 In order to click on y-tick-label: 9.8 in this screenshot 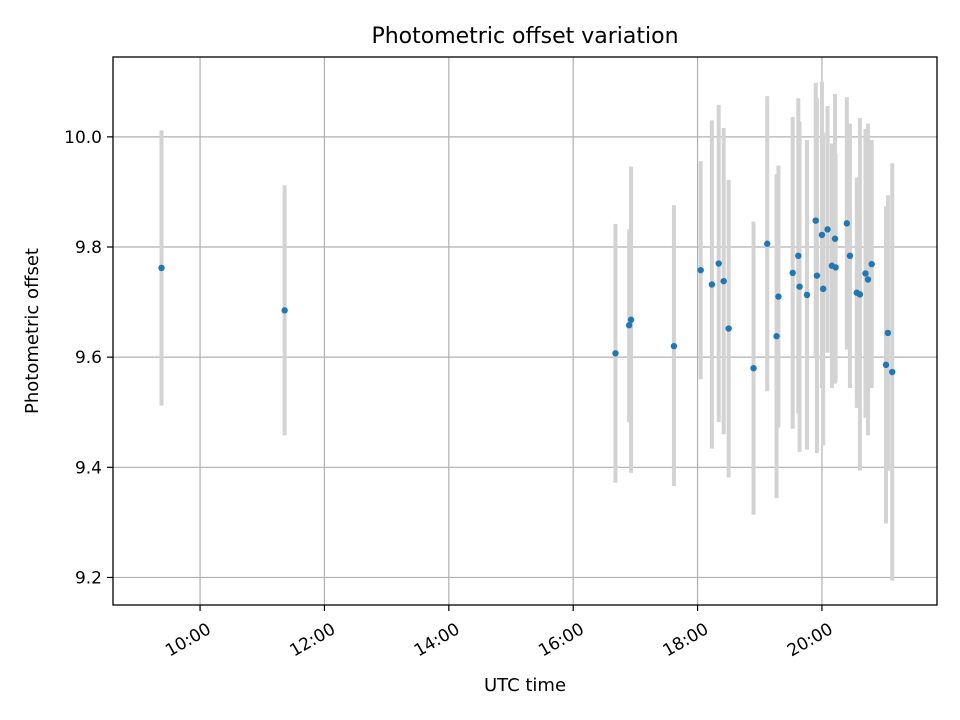, I will do `click(88, 248)`.